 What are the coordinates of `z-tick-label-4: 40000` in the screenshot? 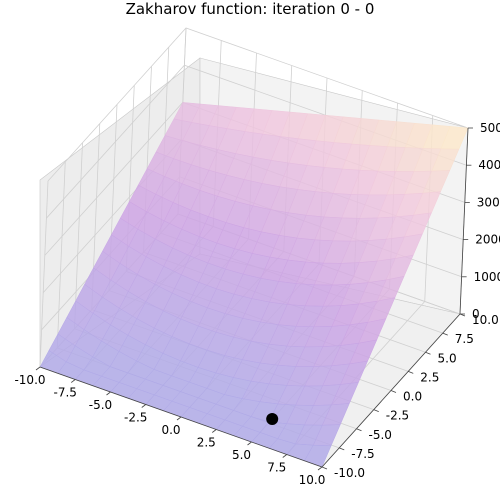 It's located at (489, 165).